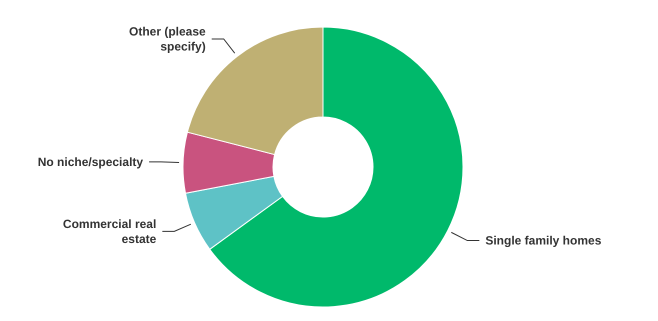 This screenshot has height=321, width=658. I want to click on slice-label: No niche/specialty, so click(91, 161).